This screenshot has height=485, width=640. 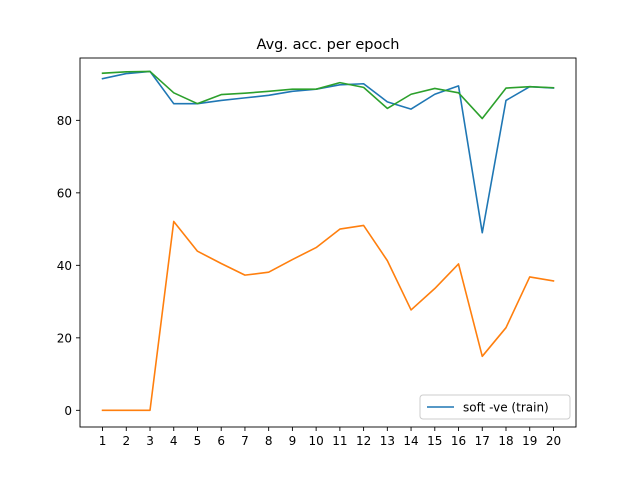 I want to click on x-tick-label: 7, so click(x=245, y=441).